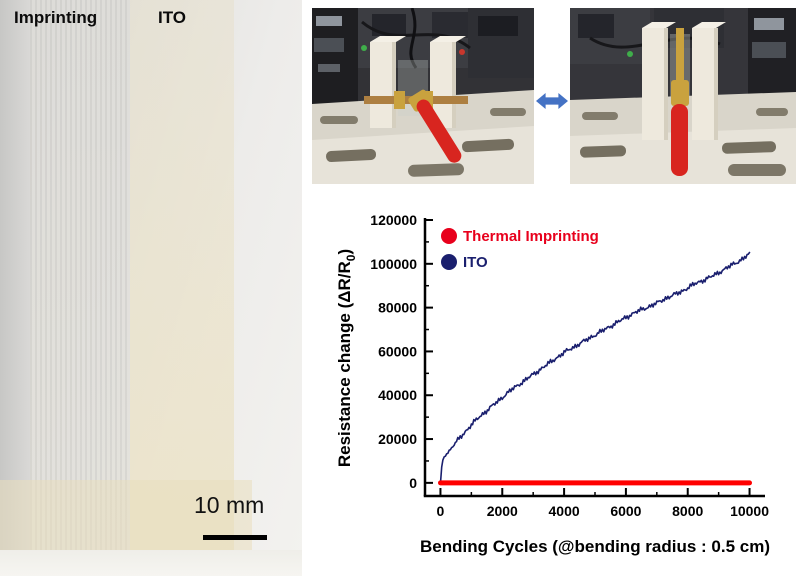 This screenshot has height=576, width=800. I want to click on svg-text: 100000, so click(393, 264).